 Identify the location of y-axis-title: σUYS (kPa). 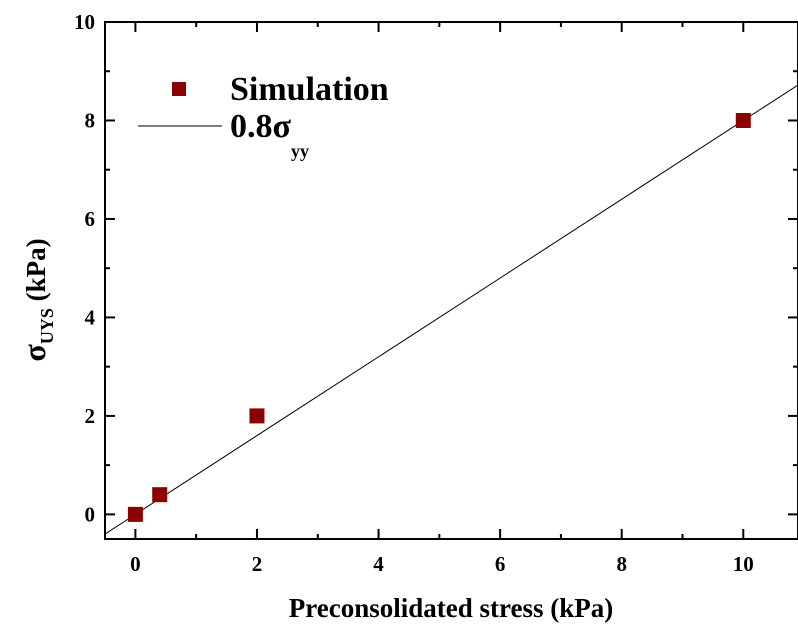
(36, 299).